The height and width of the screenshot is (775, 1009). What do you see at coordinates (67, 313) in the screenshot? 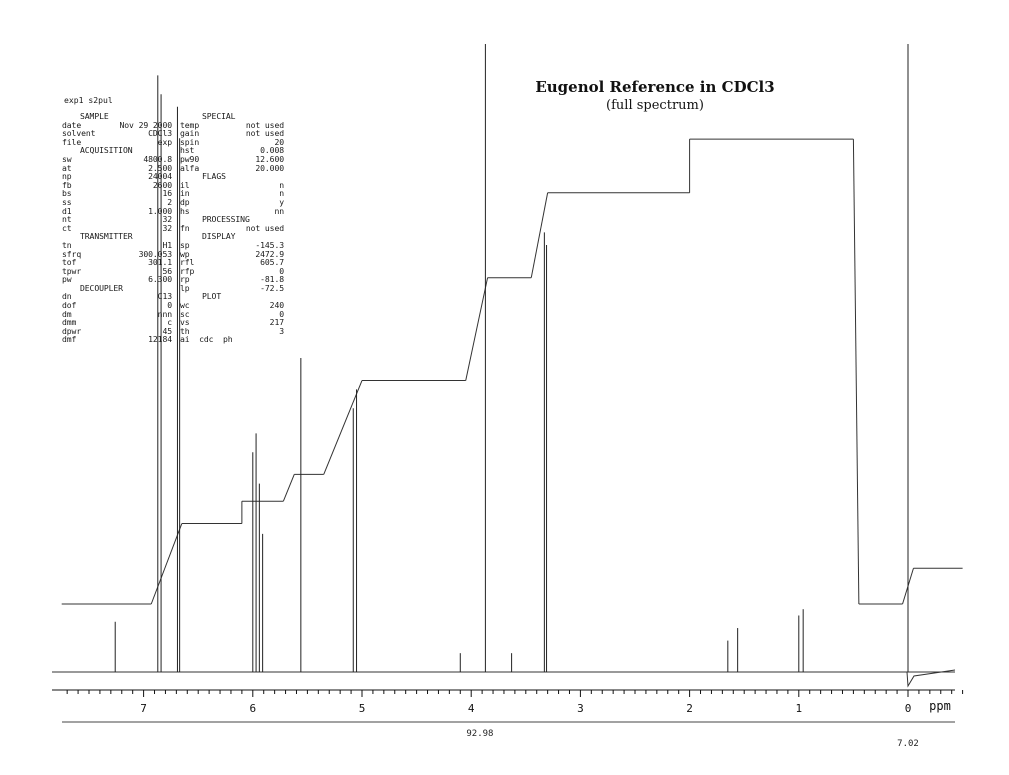
I see `parameter-name: dm` at bounding box center [67, 313].